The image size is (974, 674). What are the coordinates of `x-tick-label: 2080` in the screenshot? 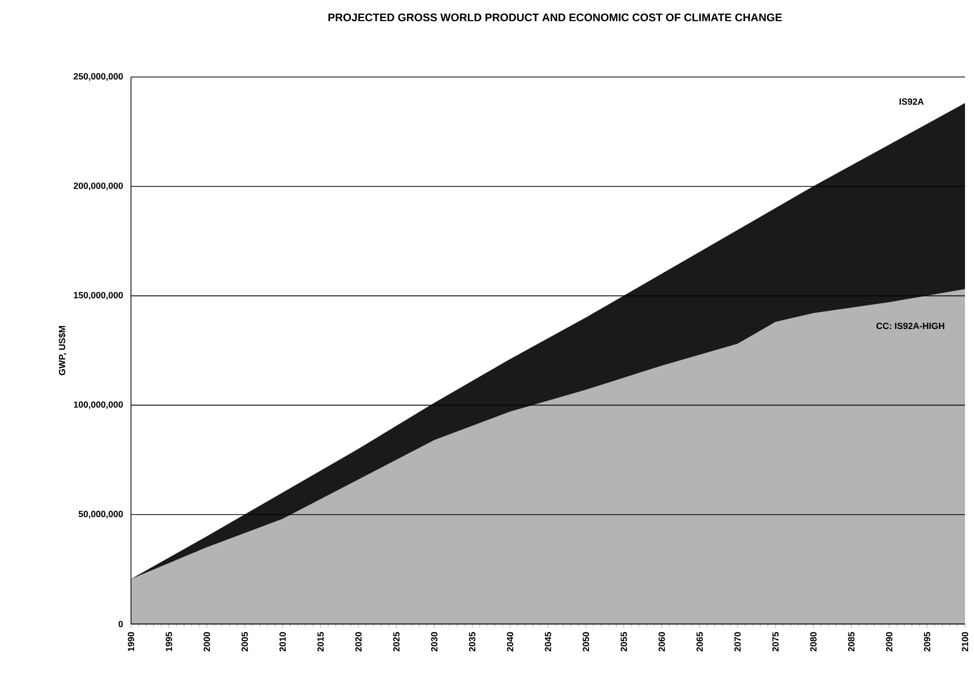 It's located at (813, 642).